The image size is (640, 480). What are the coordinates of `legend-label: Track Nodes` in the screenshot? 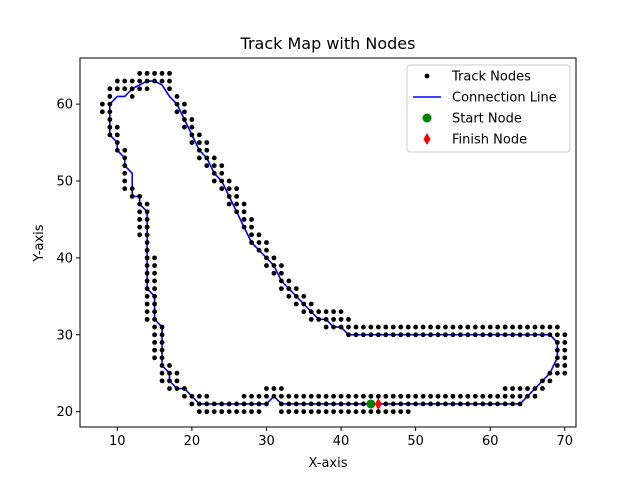 It's located at (491, 77).